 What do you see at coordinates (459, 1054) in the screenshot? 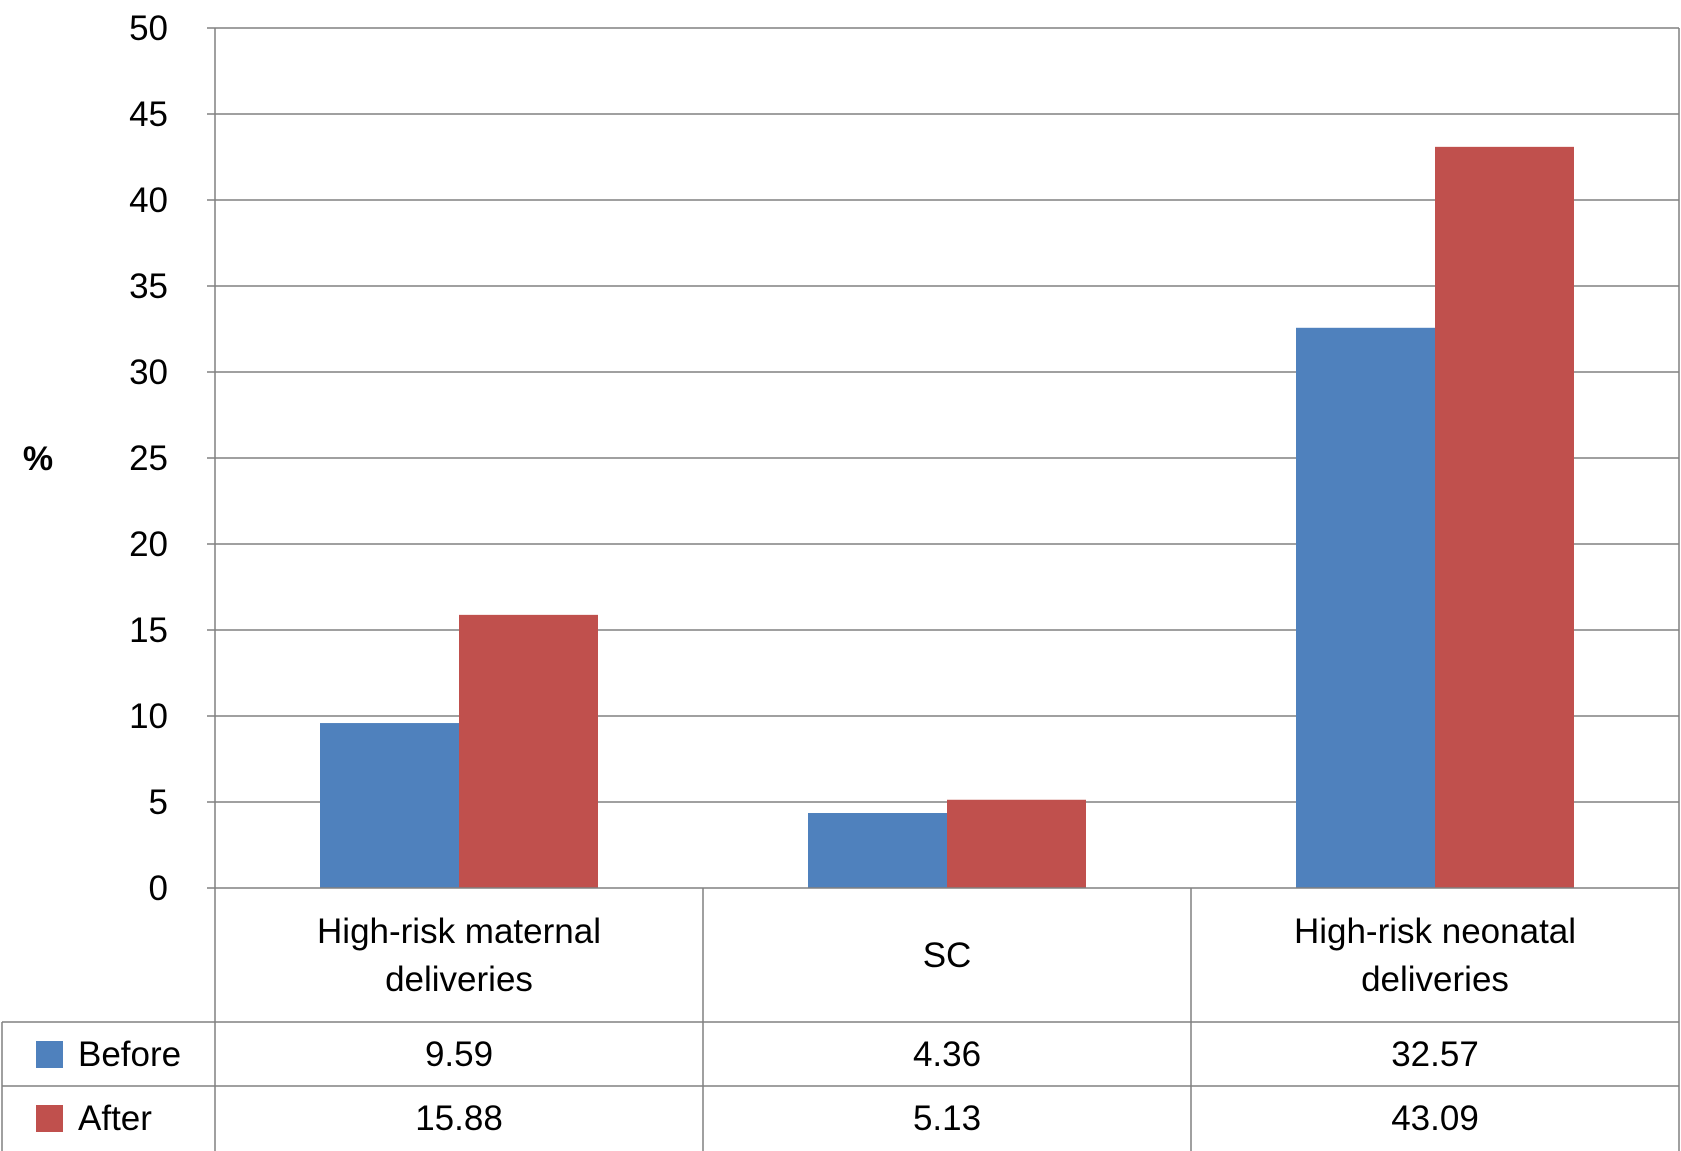
I see `data-label: 9.59` at bounding box center [459, 1054].